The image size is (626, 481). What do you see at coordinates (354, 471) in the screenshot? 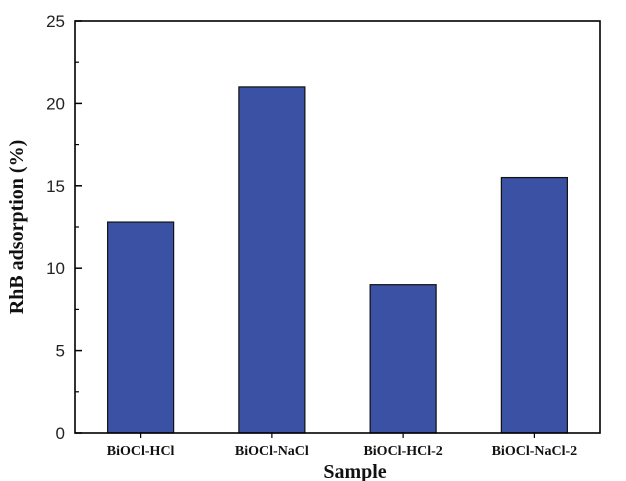
I see `x-axis-title: Sample` at bounding box center [354, 471].